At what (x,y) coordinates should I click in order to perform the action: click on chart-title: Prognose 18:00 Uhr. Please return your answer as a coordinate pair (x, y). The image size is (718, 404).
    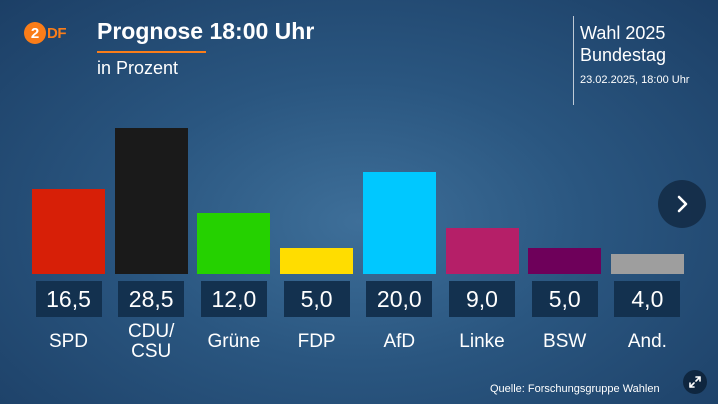
    Looking at the image, I should click on (206, 31).